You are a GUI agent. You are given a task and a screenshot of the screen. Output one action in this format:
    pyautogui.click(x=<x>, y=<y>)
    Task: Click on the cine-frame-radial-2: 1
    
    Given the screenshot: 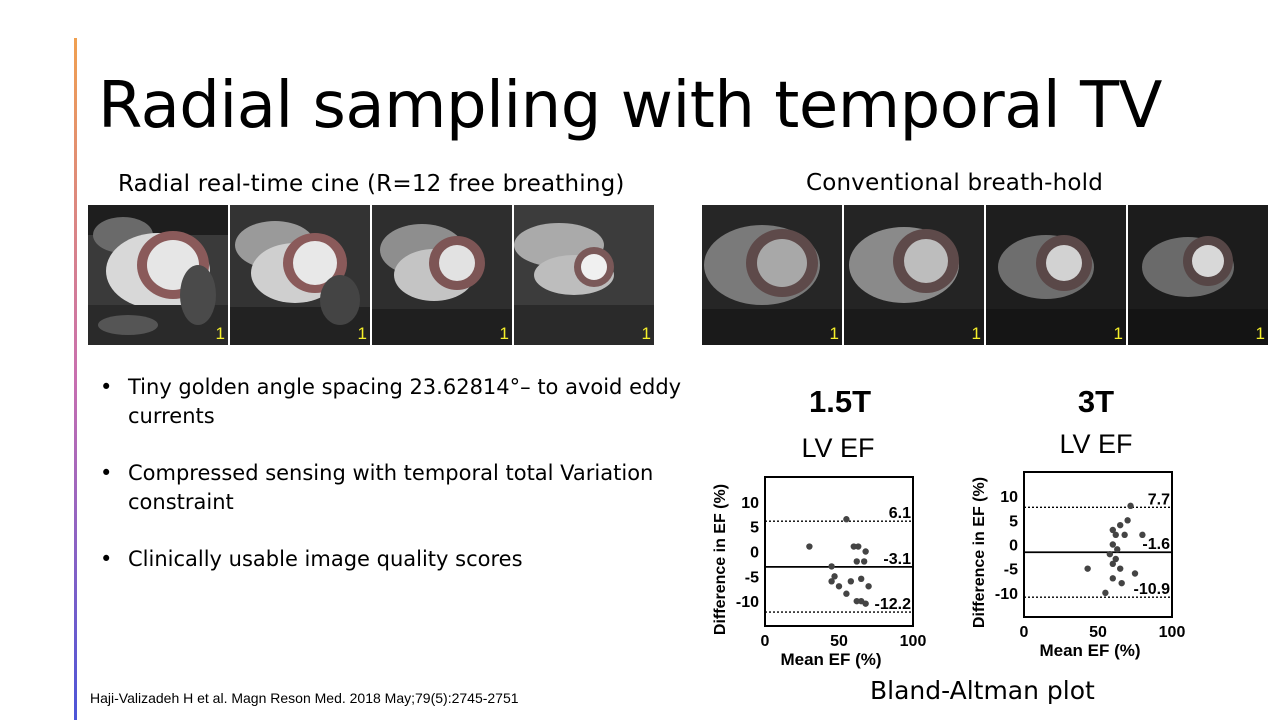 What is the action you would take?
    pyautogui.click(x=300, y=275)
    